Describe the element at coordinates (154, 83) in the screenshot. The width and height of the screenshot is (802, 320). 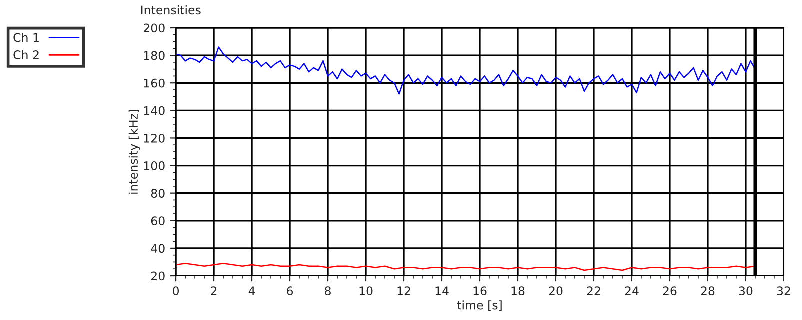
I see `y-tick-label: 160` at that location.